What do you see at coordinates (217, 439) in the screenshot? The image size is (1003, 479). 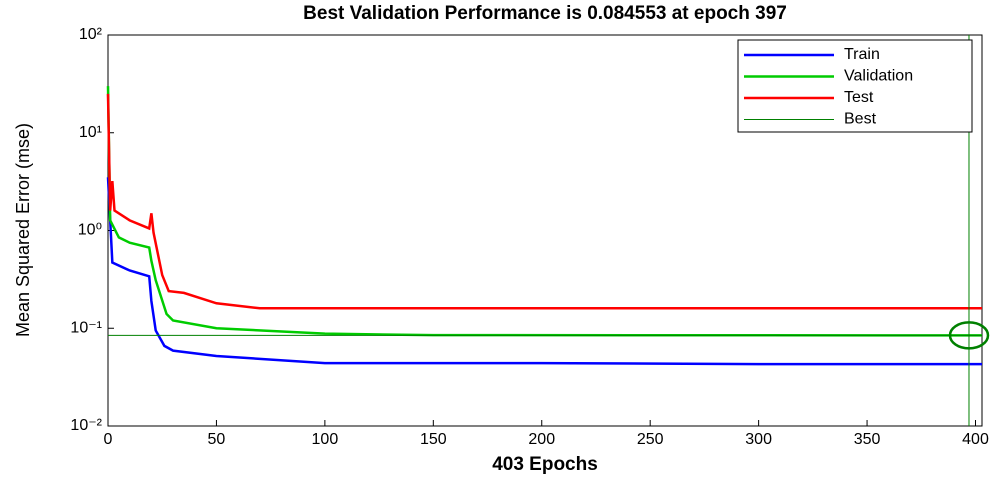 I see `x-tick-label: 50` at bounding box center [217, 439].